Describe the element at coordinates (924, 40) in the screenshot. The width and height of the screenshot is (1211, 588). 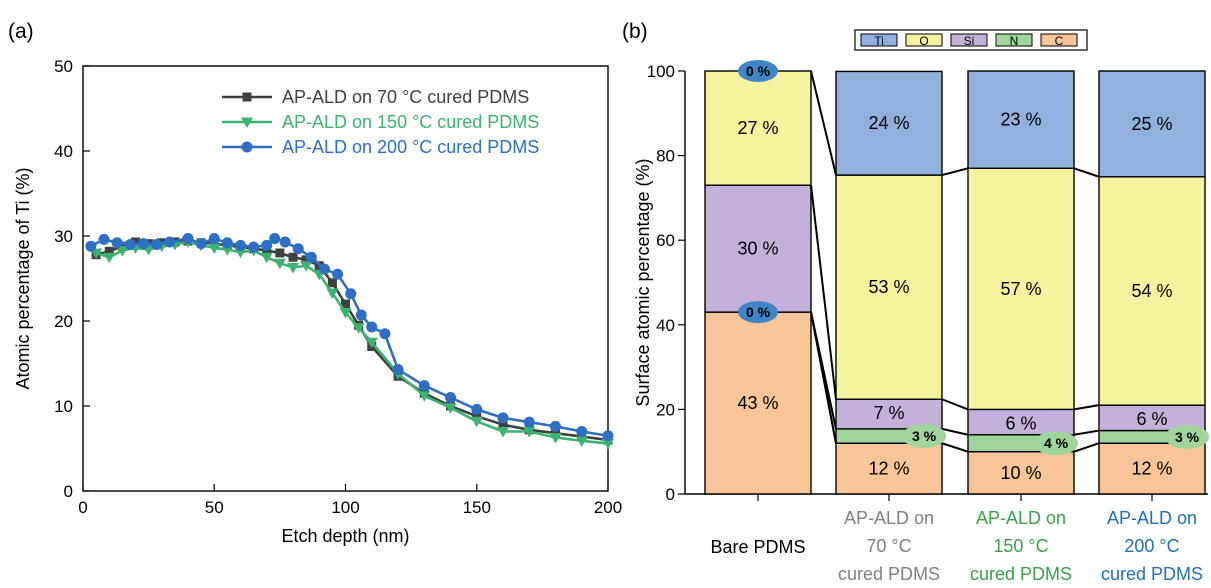
I see `legend-swatch-o` at that location.